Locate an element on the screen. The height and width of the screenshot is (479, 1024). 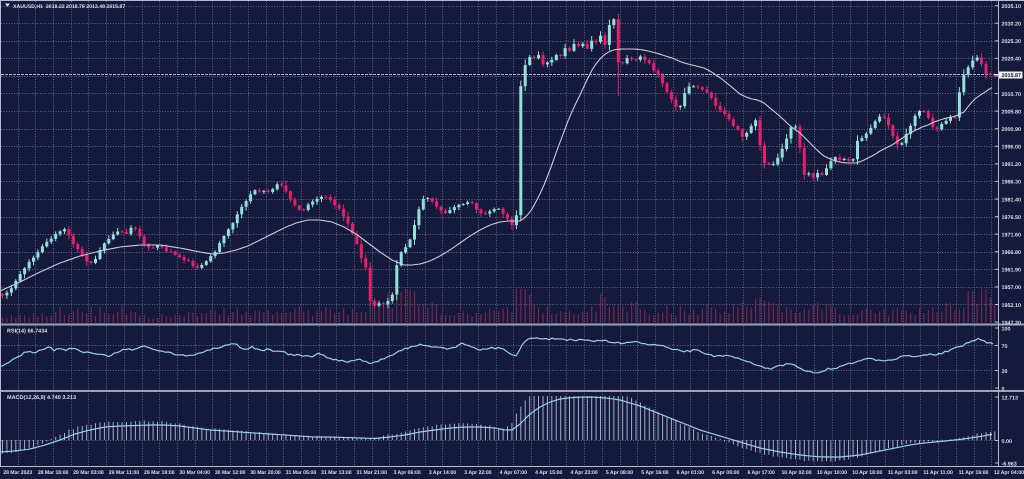
svg-text: 3 Apr 06:00 is located at coordinates (406, 473).